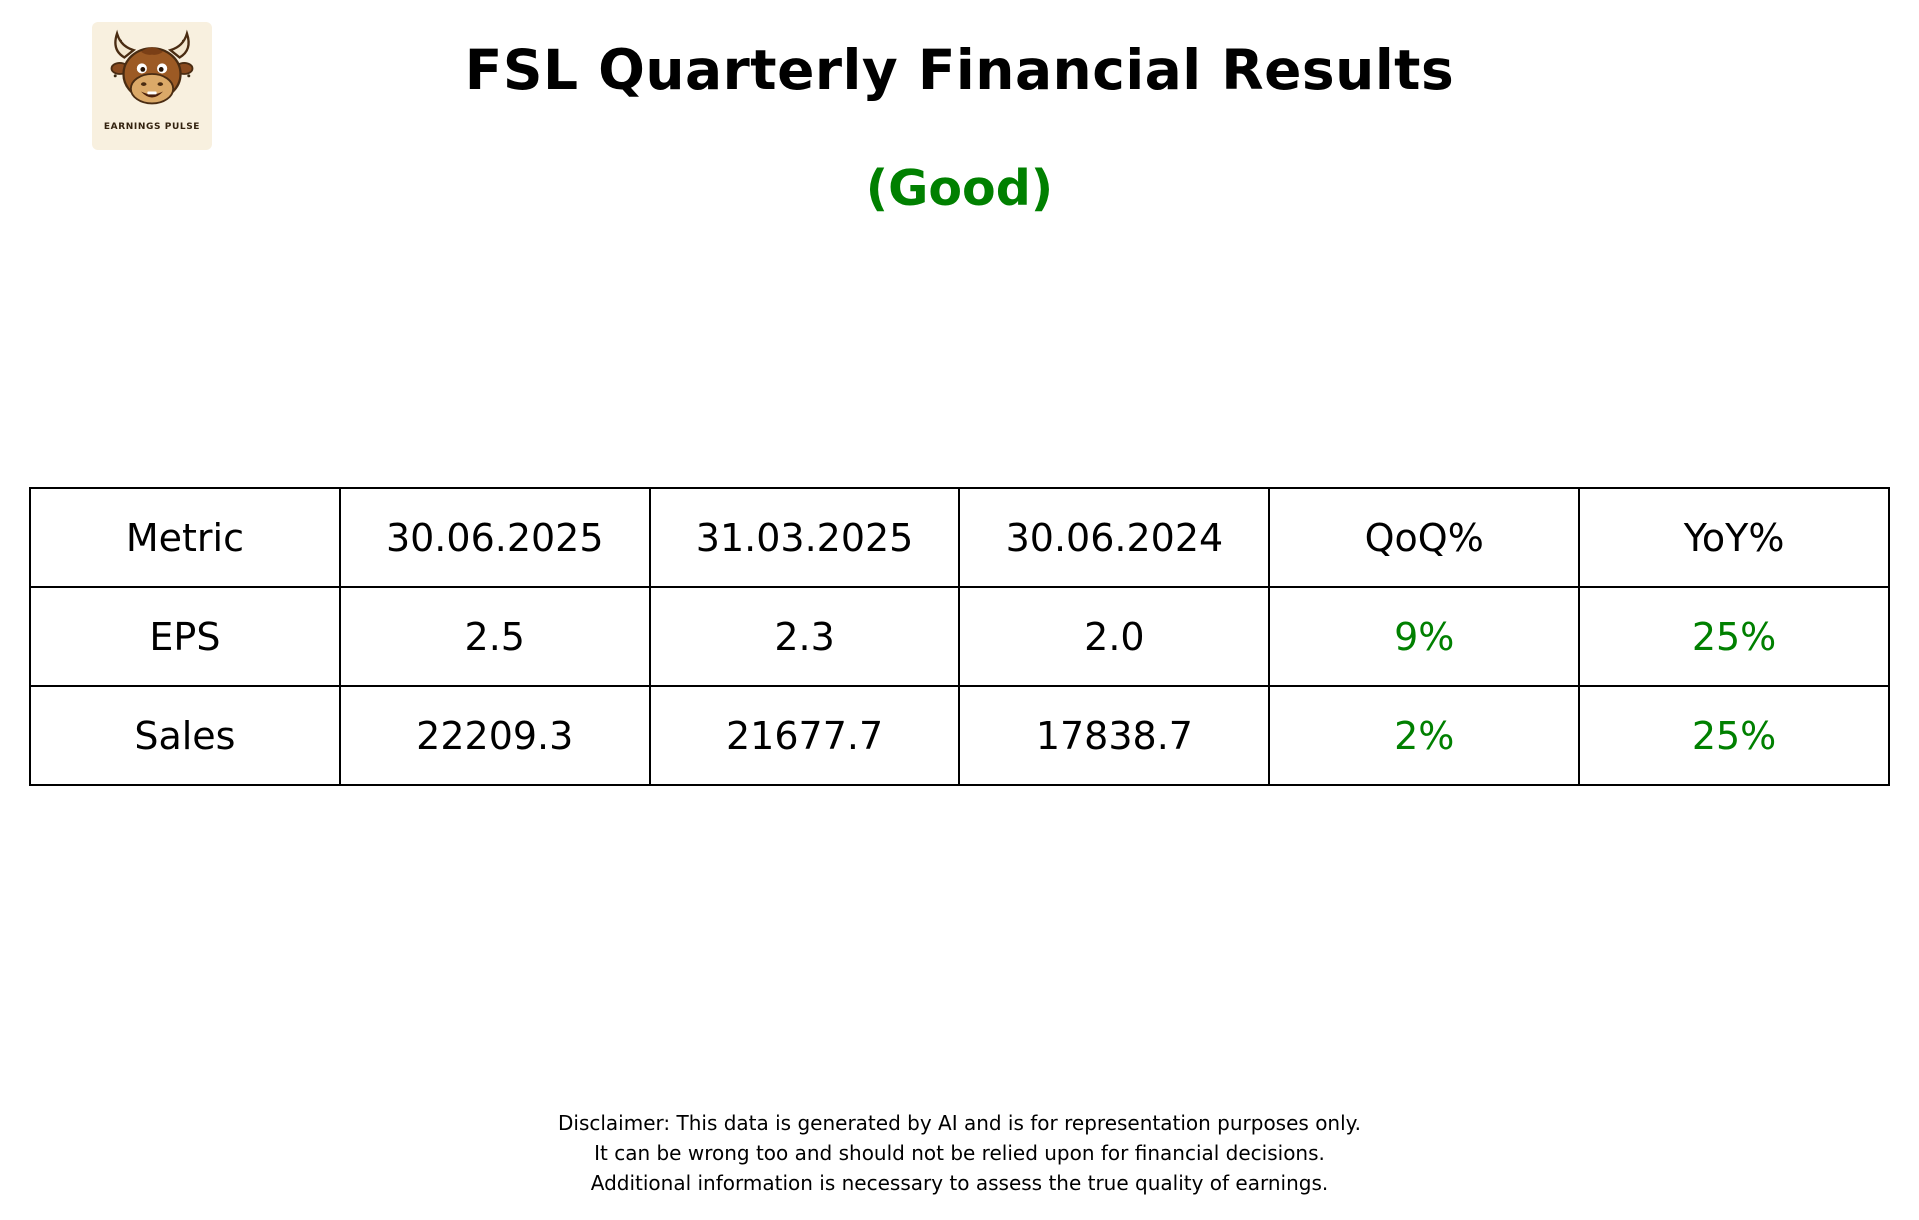  What do you see at coordinates (804, 537) in the screenshot?
I see `header-q-previous: 31.03.2025` at bounding box center [804, 537].